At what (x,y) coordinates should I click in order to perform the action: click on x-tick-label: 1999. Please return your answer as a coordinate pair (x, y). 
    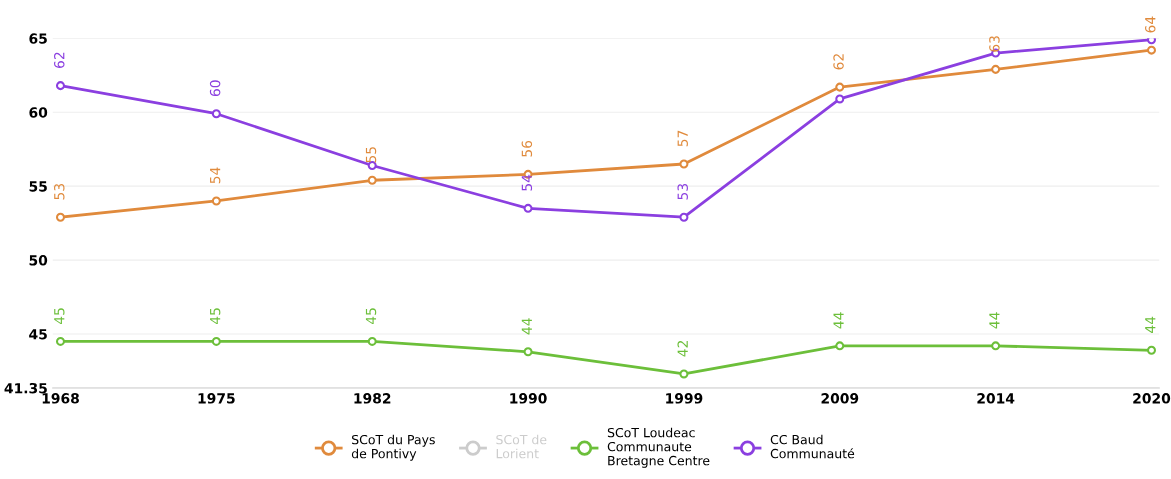
    Looking at the image, I should click on (684, 398).